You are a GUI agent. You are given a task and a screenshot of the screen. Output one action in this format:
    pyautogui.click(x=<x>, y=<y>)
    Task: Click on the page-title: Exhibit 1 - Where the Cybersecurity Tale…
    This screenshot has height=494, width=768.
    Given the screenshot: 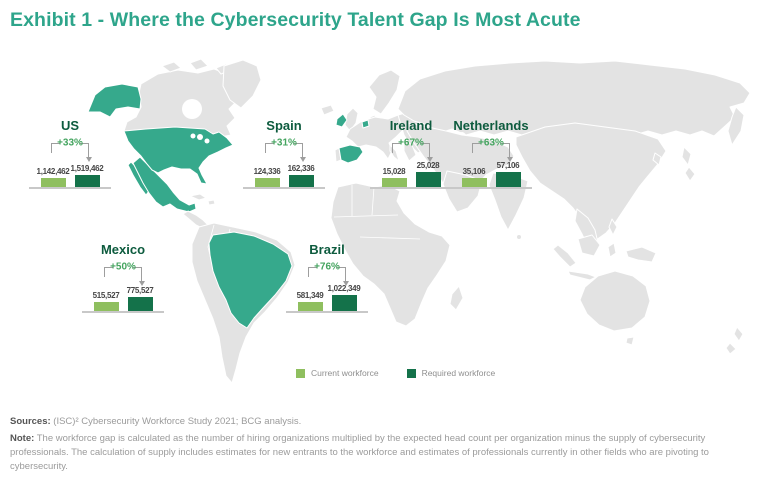 What is the action you would take?
    pyautogui.click(x=295, y=20)
    